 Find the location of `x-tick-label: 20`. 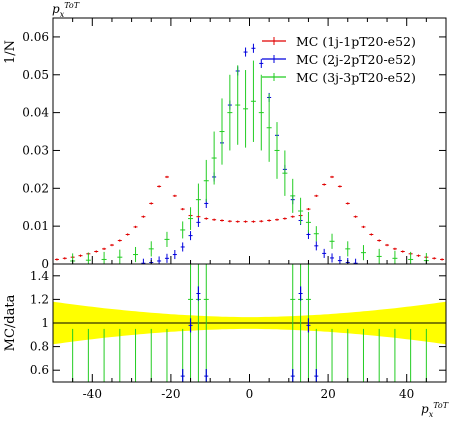

x-tick-label: 20 is located at coordinates (327, 394).